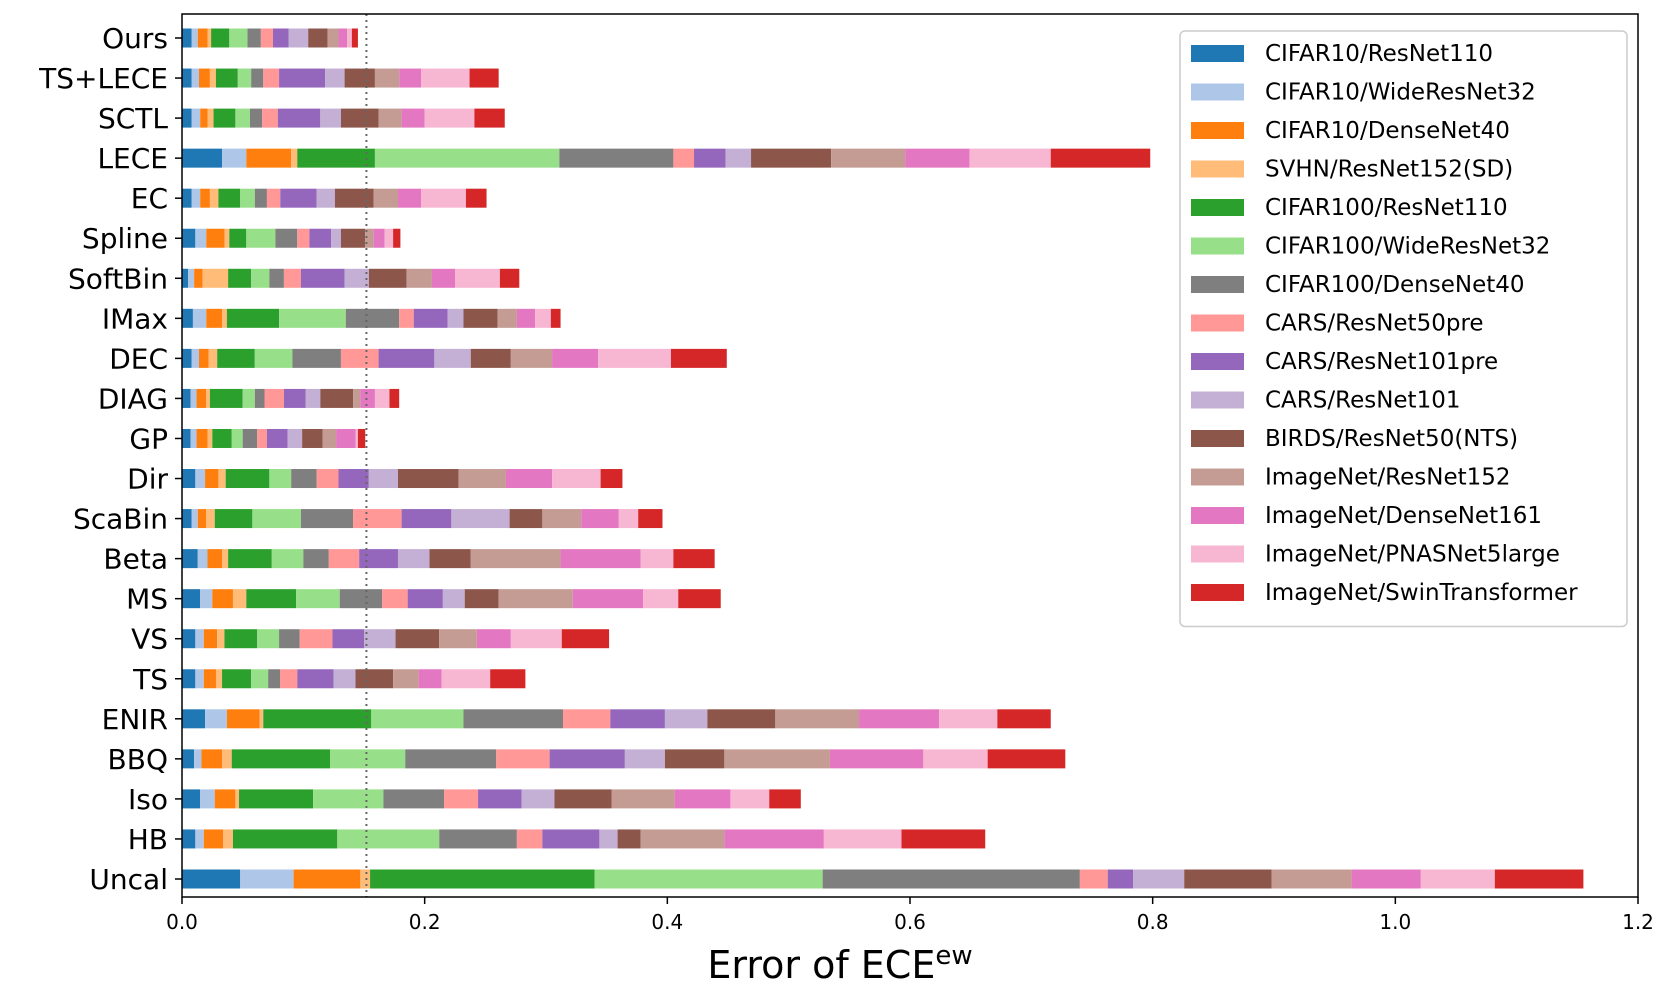  Describe the element at coordinates (839, 964) in the screenshot. I see `x-axis-label: Error of ECEew` at that location.